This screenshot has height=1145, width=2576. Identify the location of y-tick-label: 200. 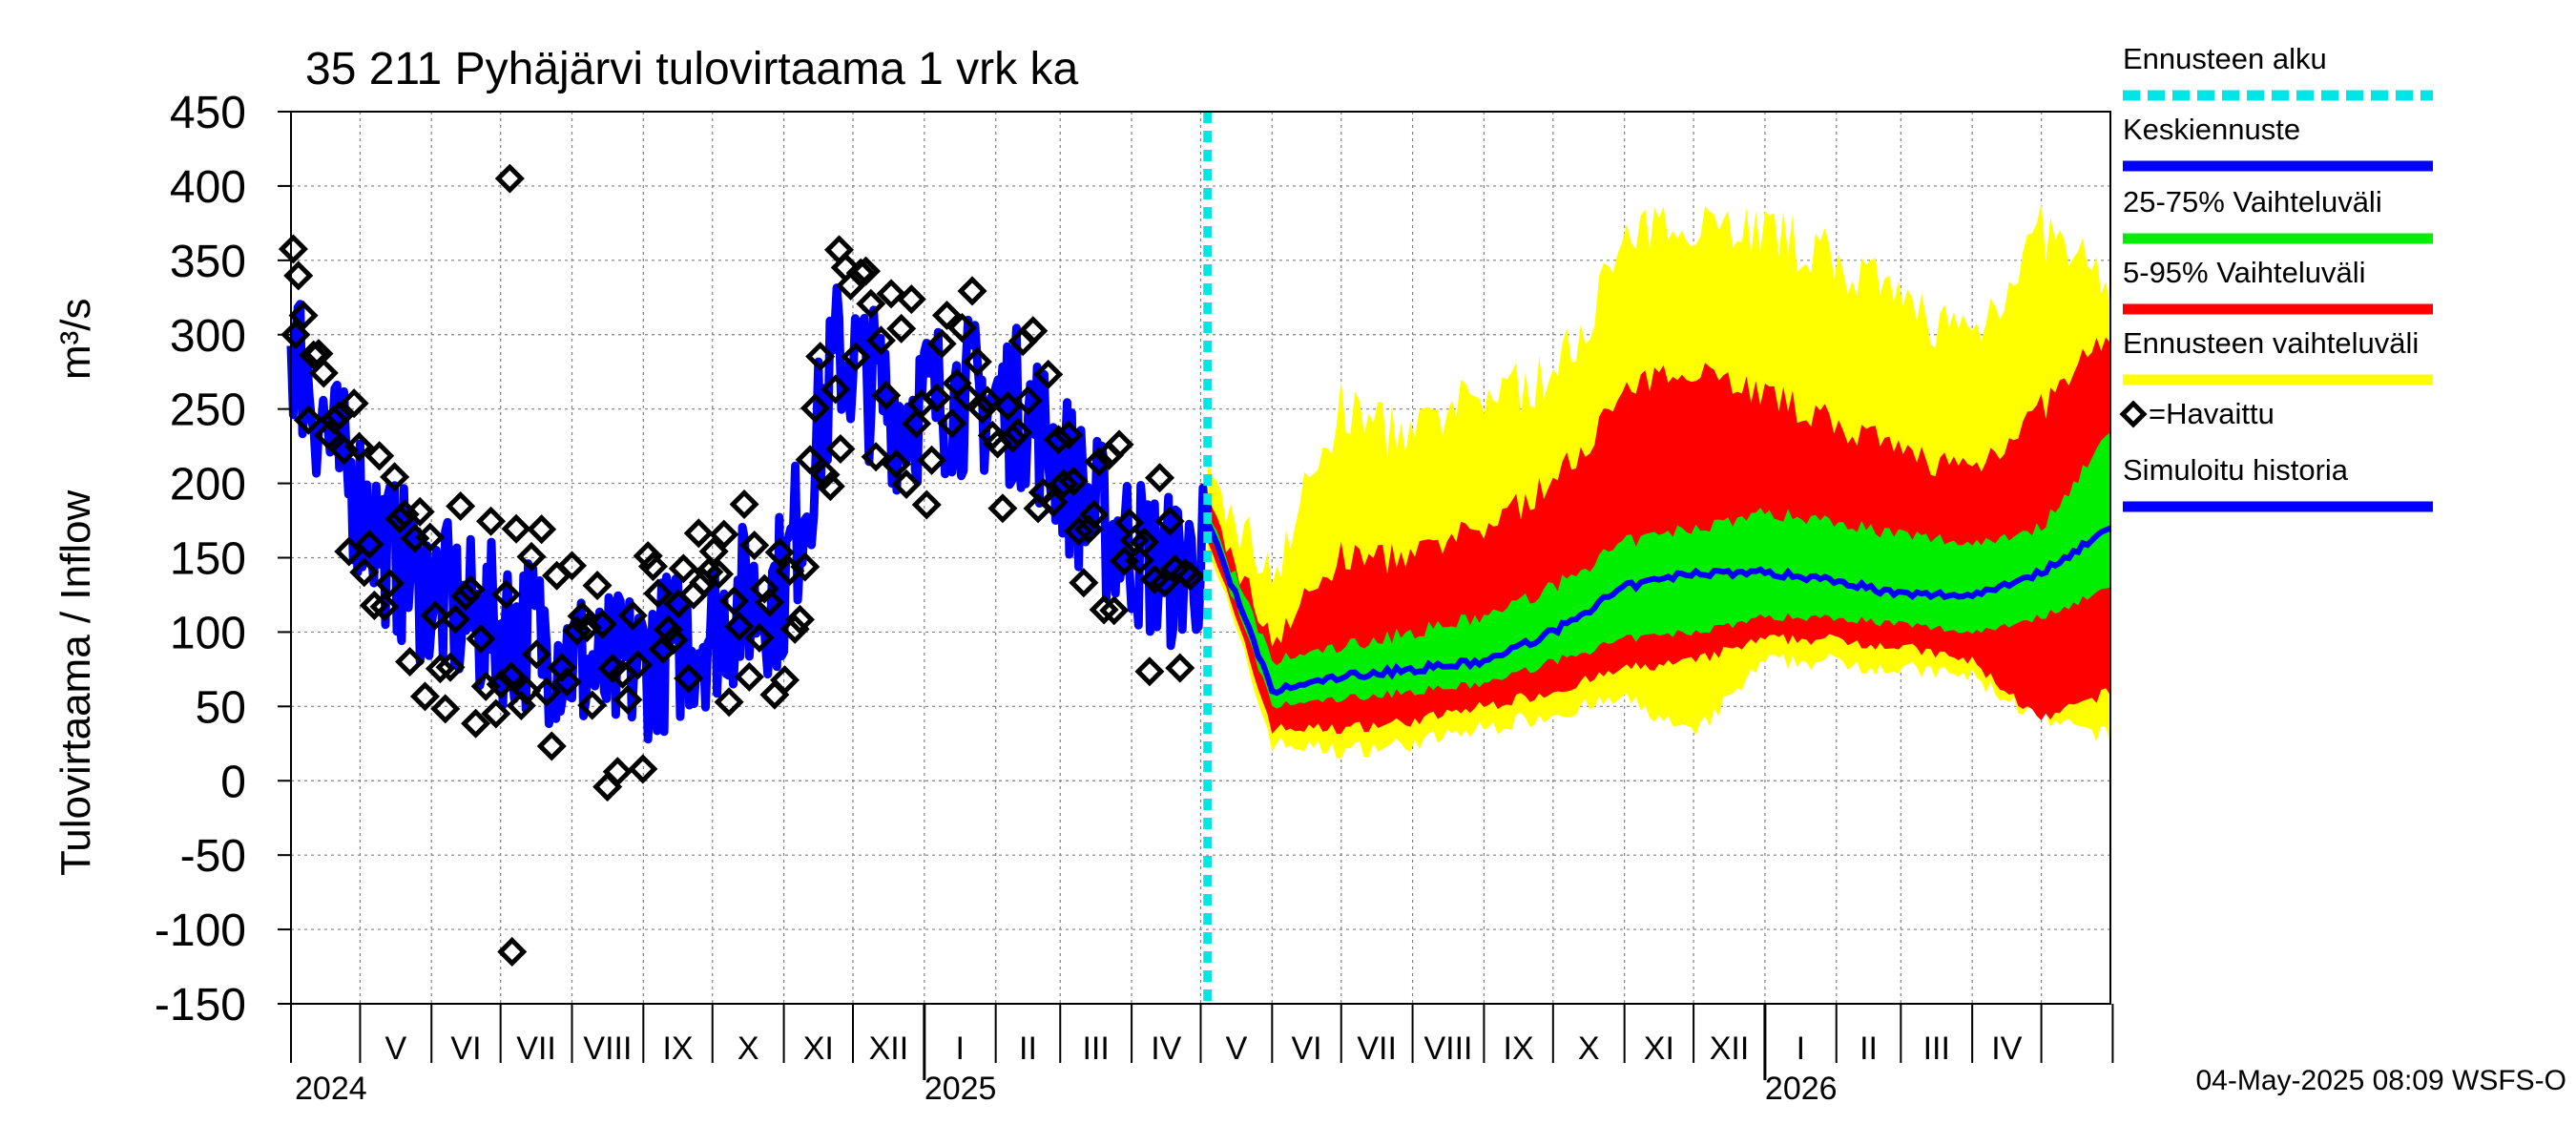
(208, 485).